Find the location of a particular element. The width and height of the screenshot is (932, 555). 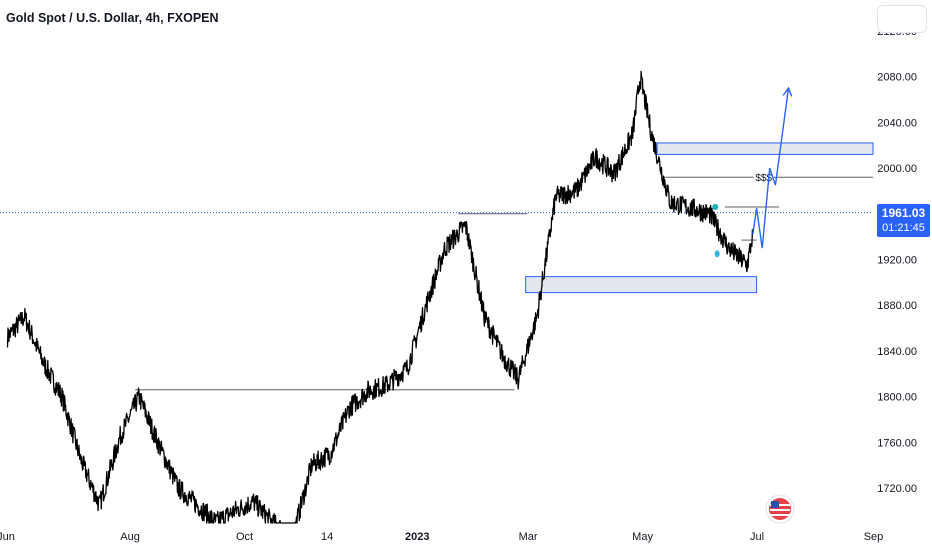

drop-marker-icon is located at coordinates (717, 254).